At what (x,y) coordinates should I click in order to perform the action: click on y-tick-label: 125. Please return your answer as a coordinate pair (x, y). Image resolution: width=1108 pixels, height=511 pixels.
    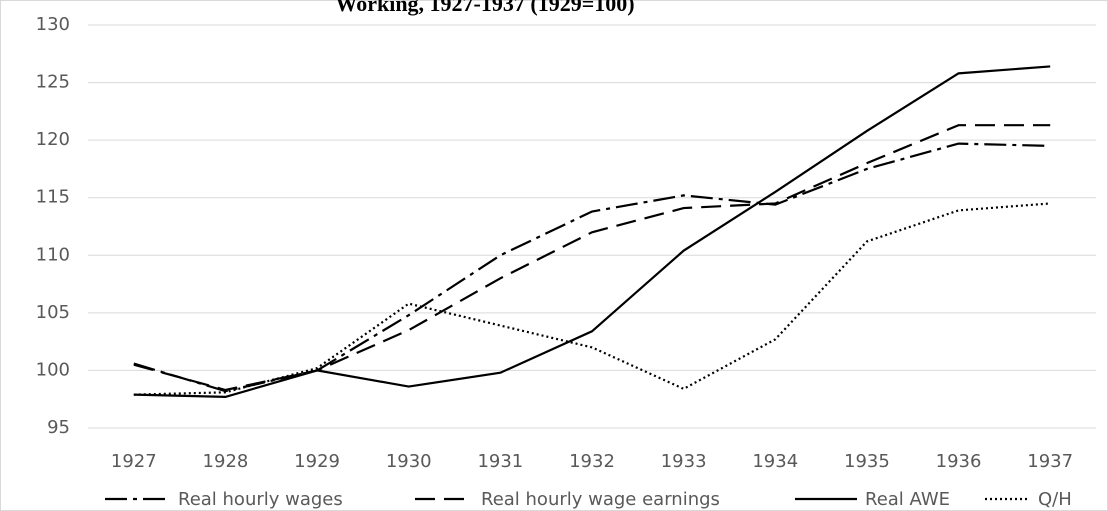
    Looking at the image, I should click on (53, 82).